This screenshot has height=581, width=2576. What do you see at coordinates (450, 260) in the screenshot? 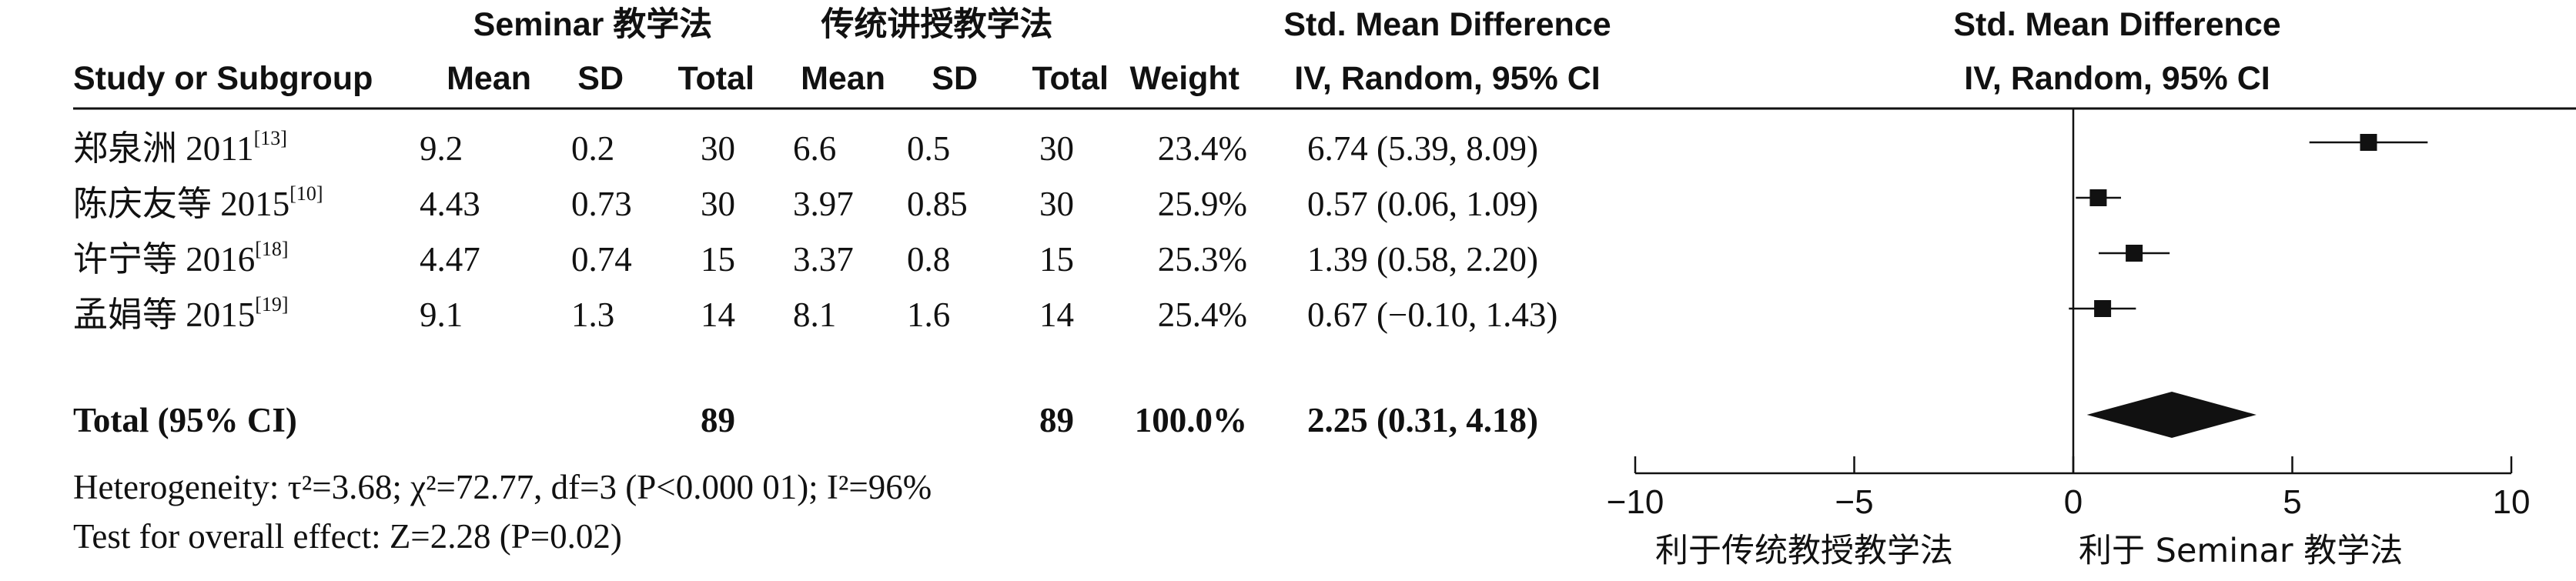
I see `study-mean1: 4.47` at bounding box center [450, 260].